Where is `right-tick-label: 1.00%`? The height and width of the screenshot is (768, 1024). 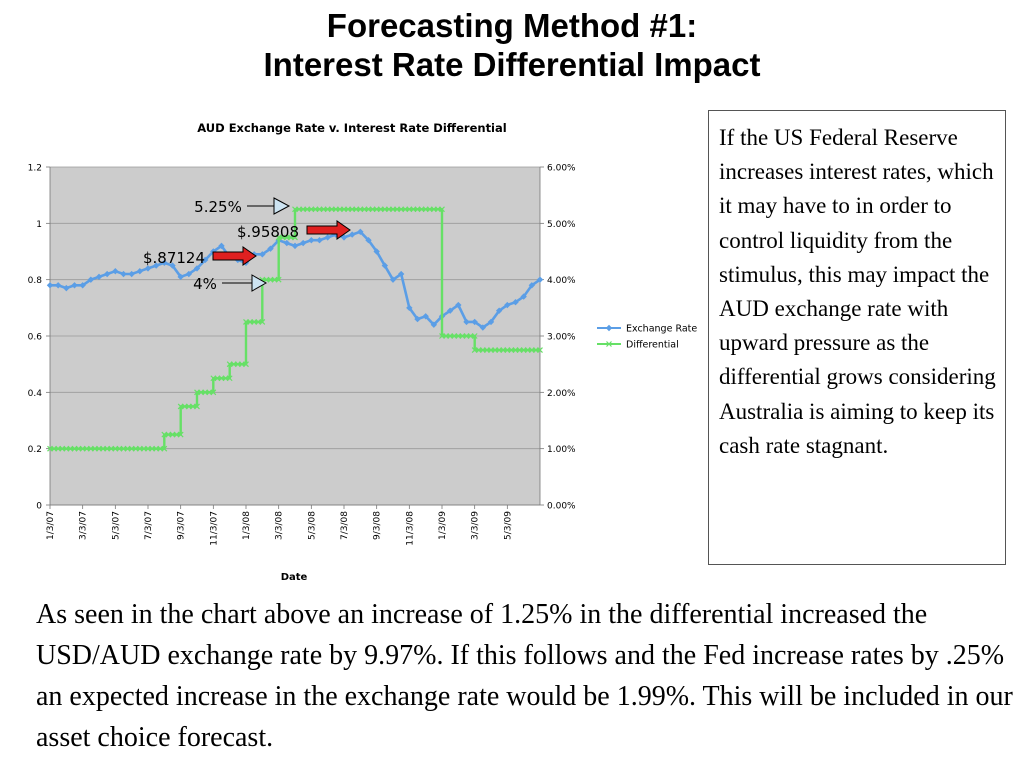 right-tick-label: 1.00% is located at coordinates (561, 450).